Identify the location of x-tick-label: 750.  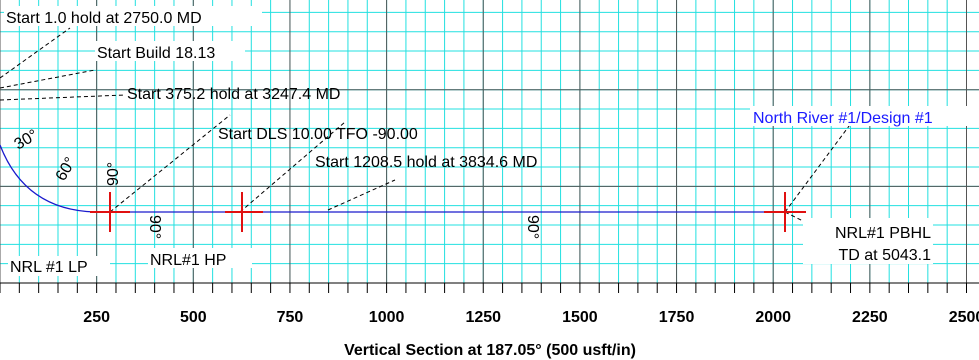
(290, 317).